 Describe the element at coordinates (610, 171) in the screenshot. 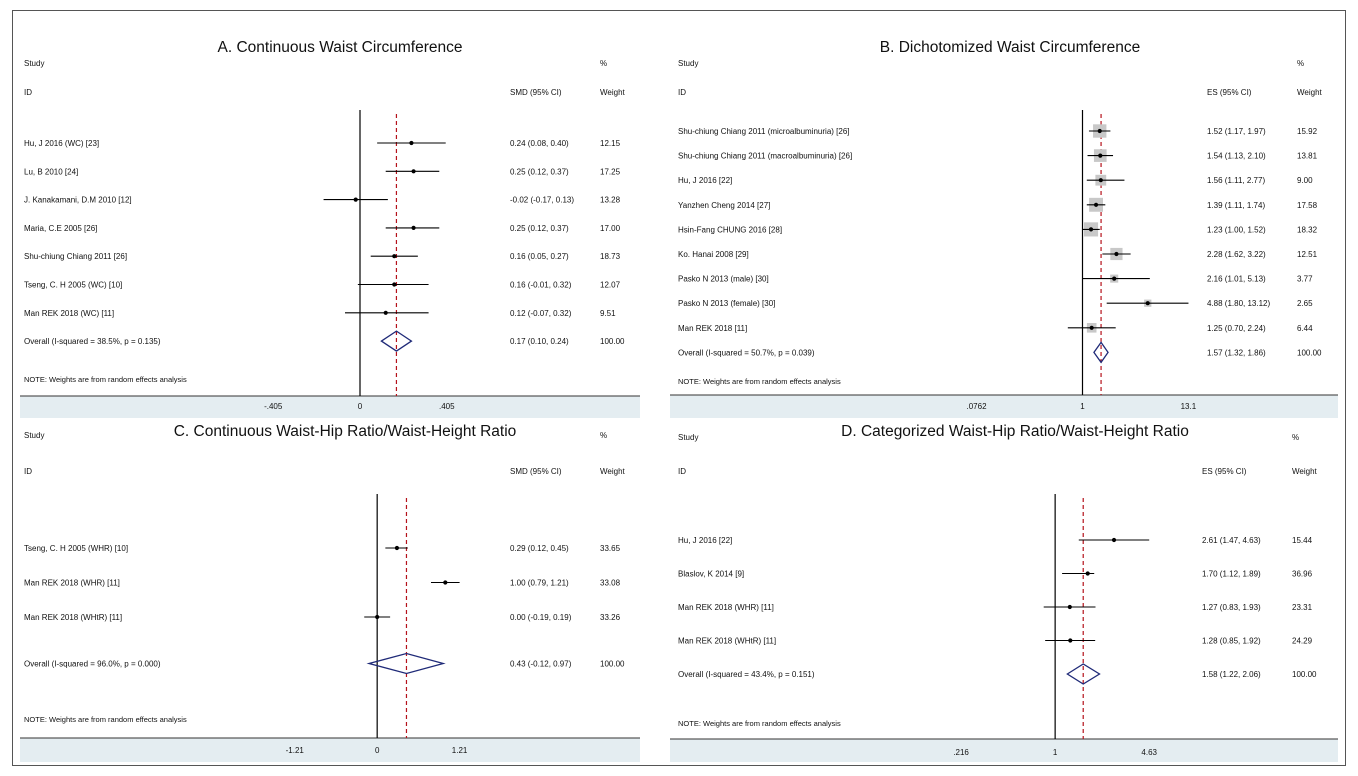

I see `weight-text: 17.25` at that location.